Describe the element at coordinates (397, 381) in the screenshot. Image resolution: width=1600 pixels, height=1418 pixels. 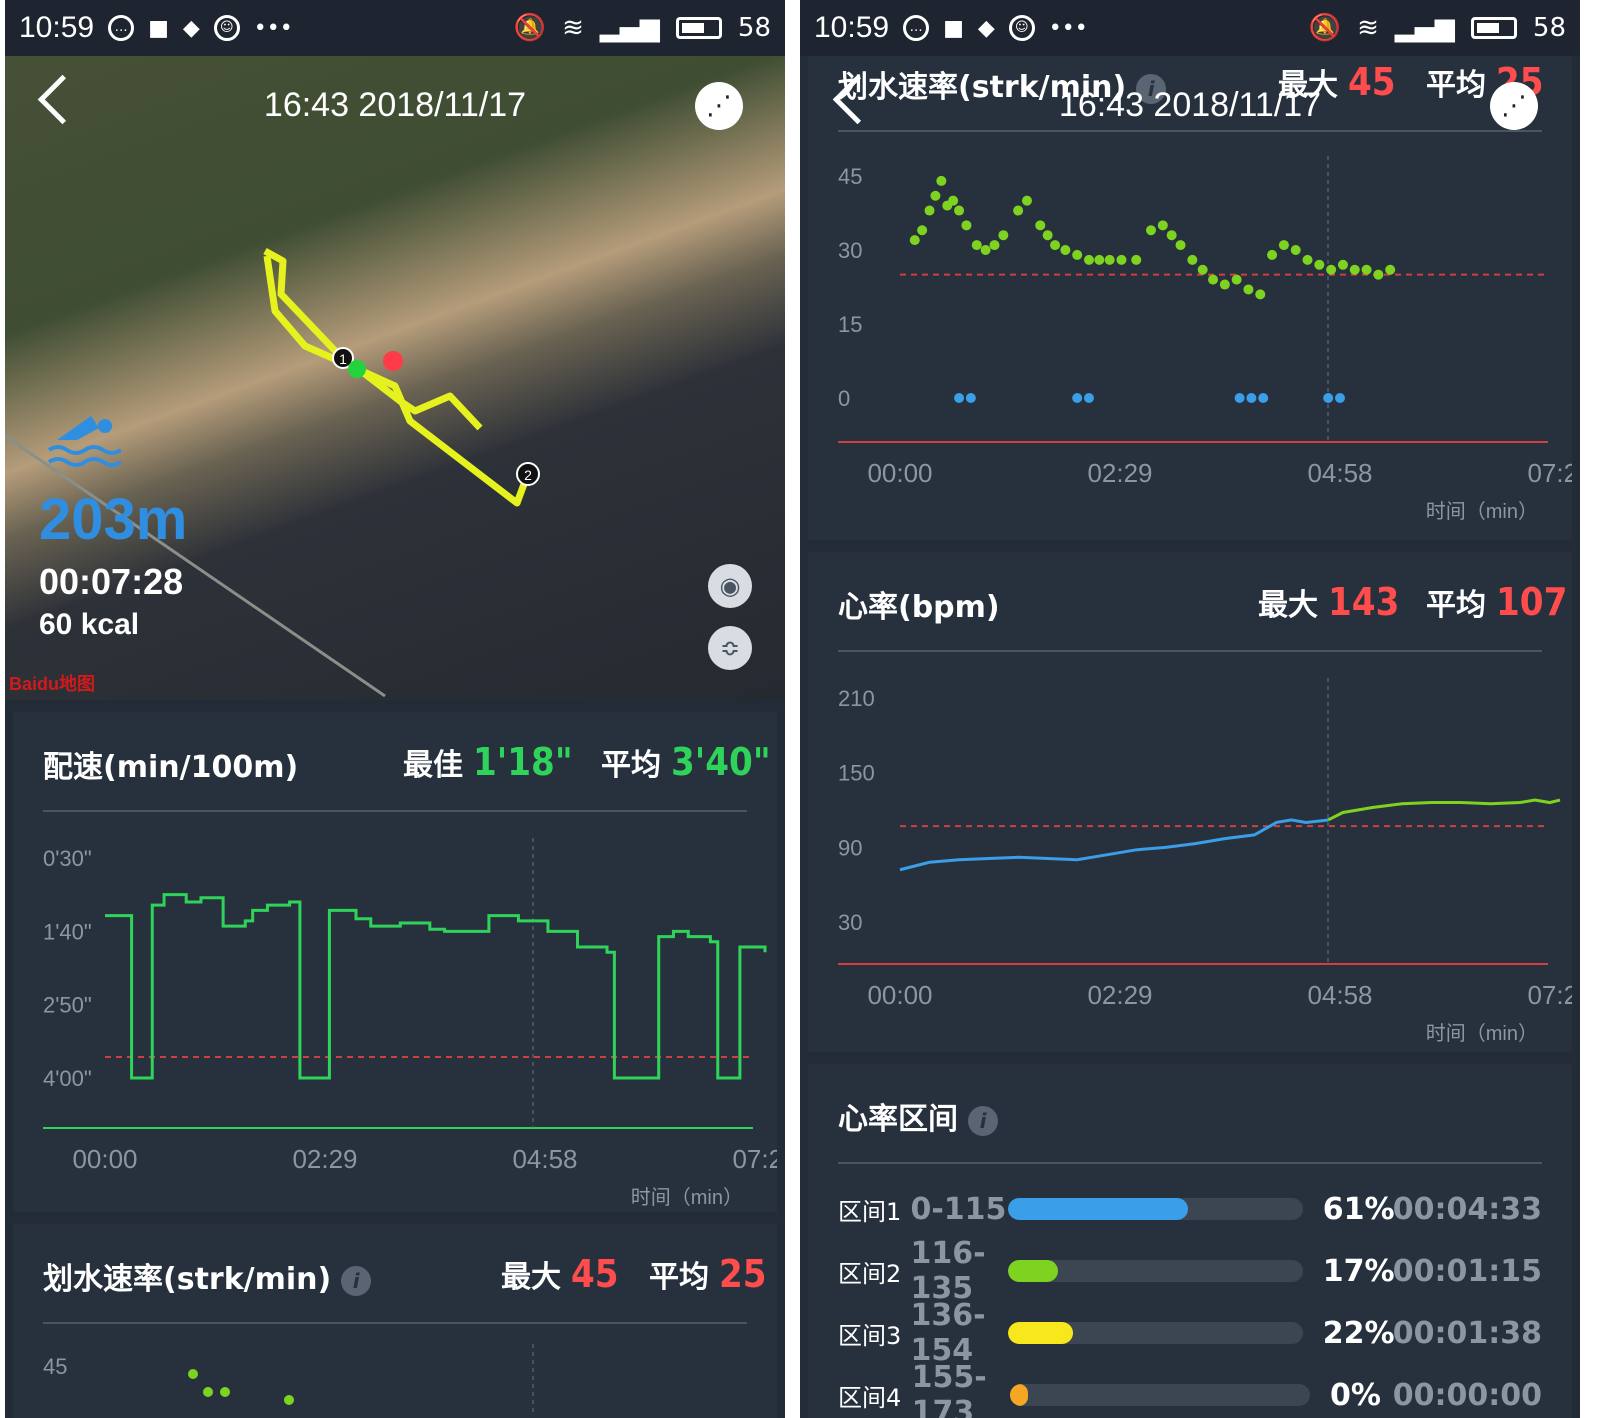
I see `route-path-b` at that location.